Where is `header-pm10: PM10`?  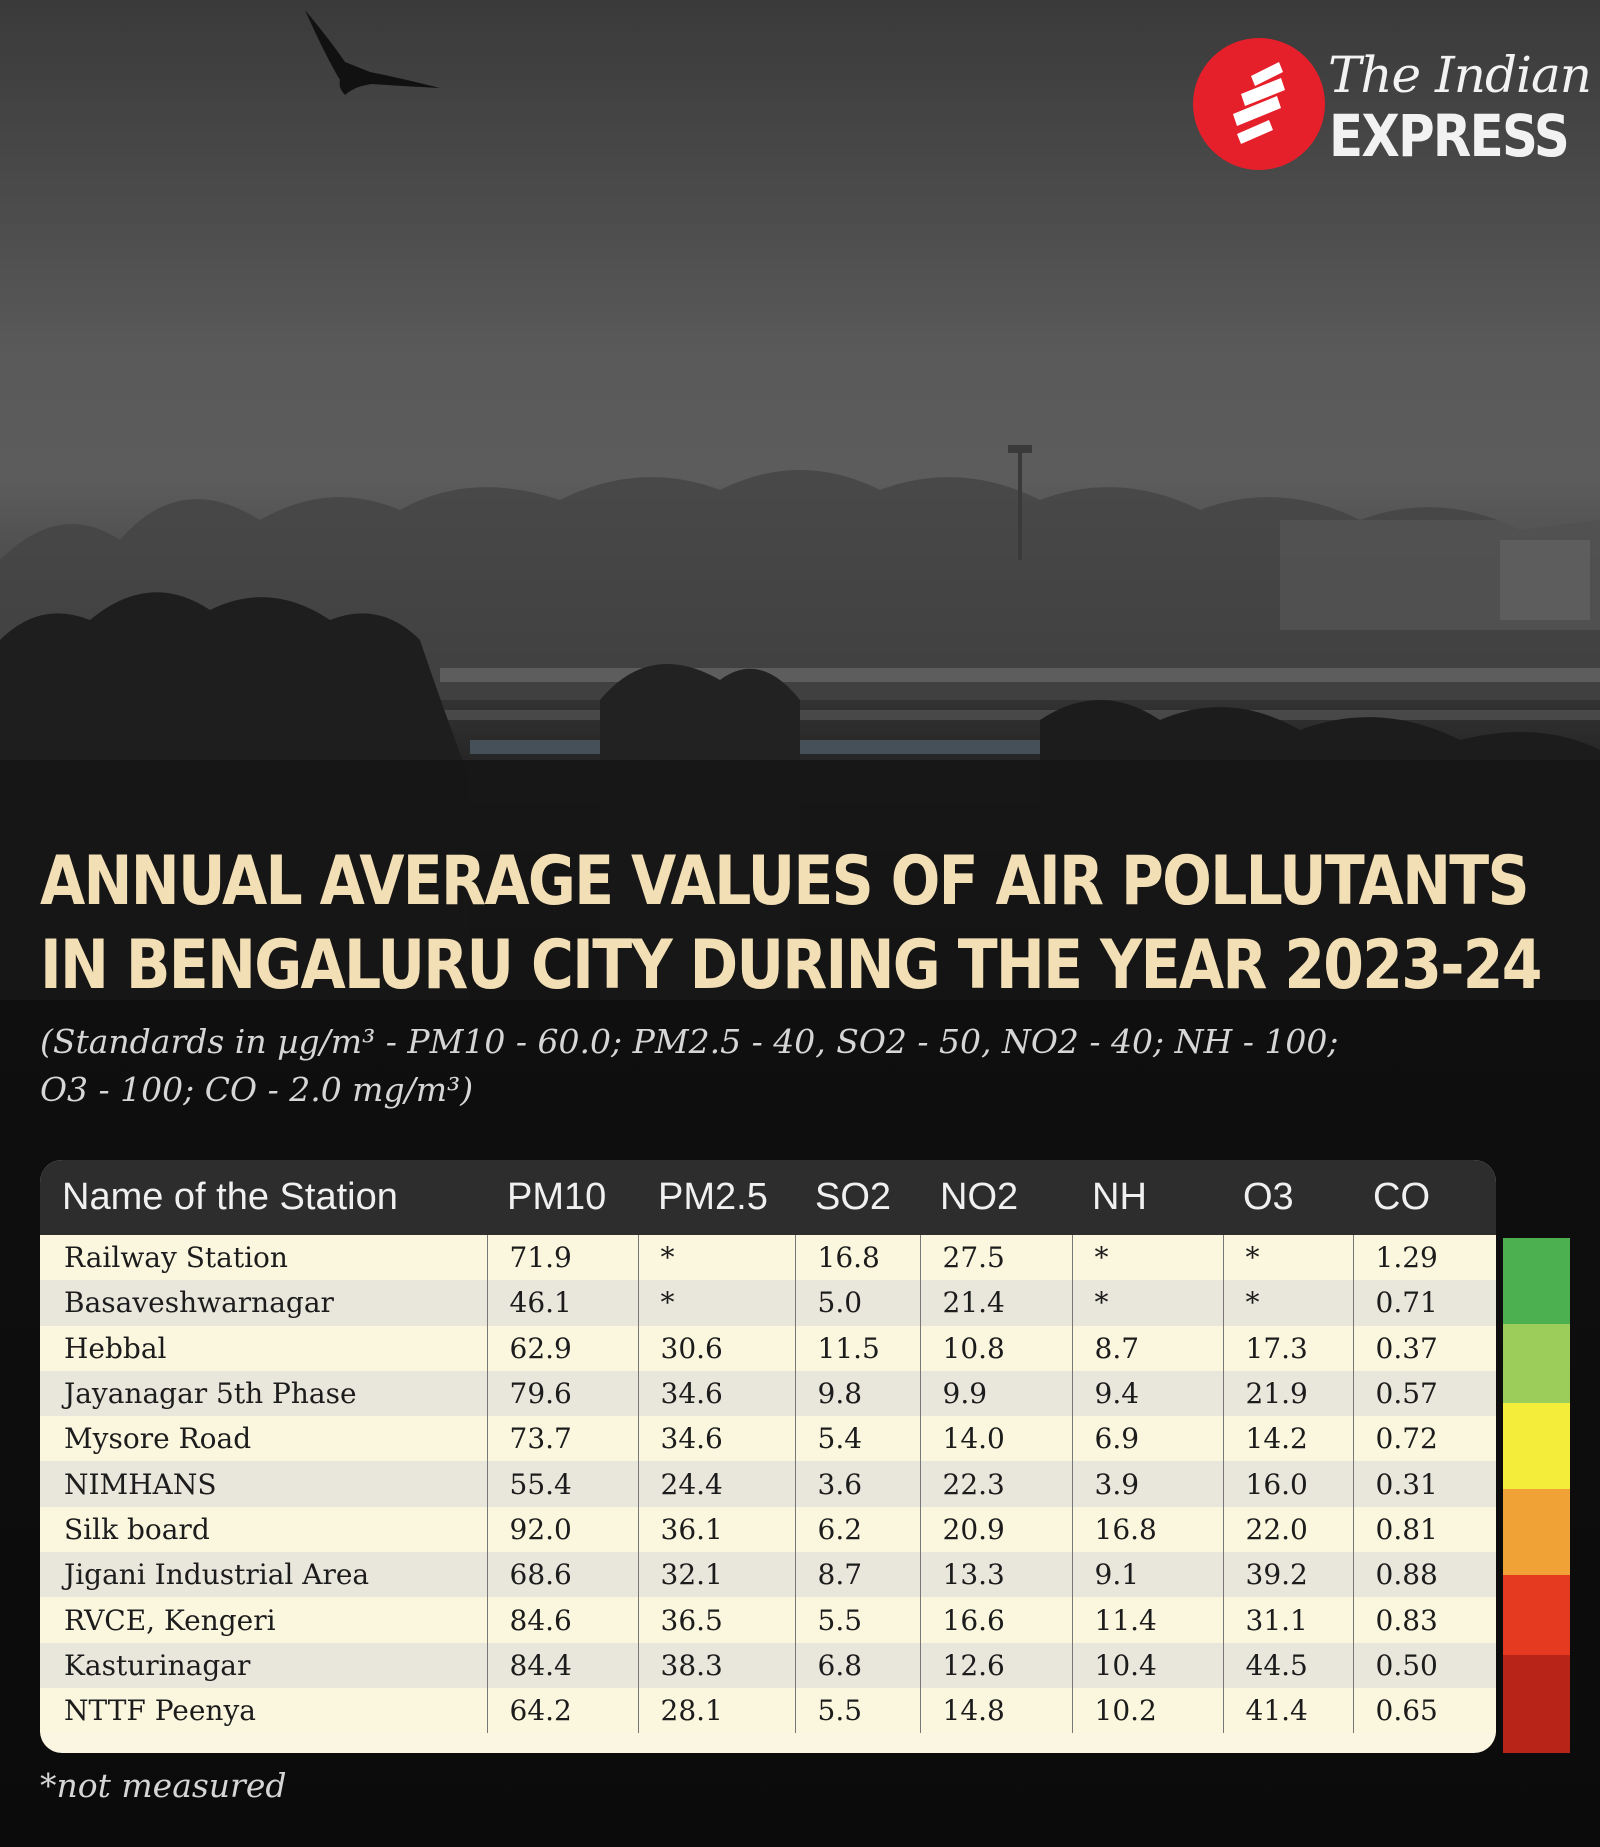 header-pm10: PM10 is located at coordinates (562, 1197).